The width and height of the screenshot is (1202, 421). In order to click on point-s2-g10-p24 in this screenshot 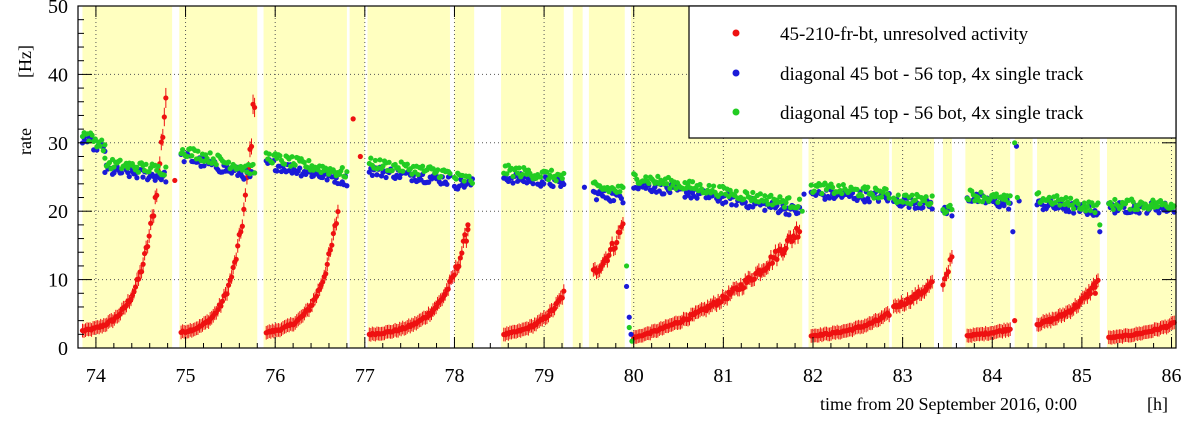, I will do `click(931, 203)`.